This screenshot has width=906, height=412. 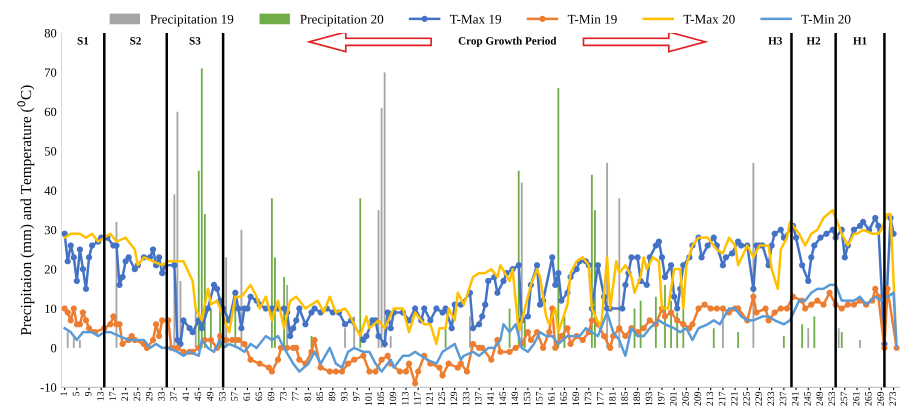 What do you see at coordinates (576, 399) in the screenshot?
I see `x-tick-label: 169` at bounding box center [576, 399].